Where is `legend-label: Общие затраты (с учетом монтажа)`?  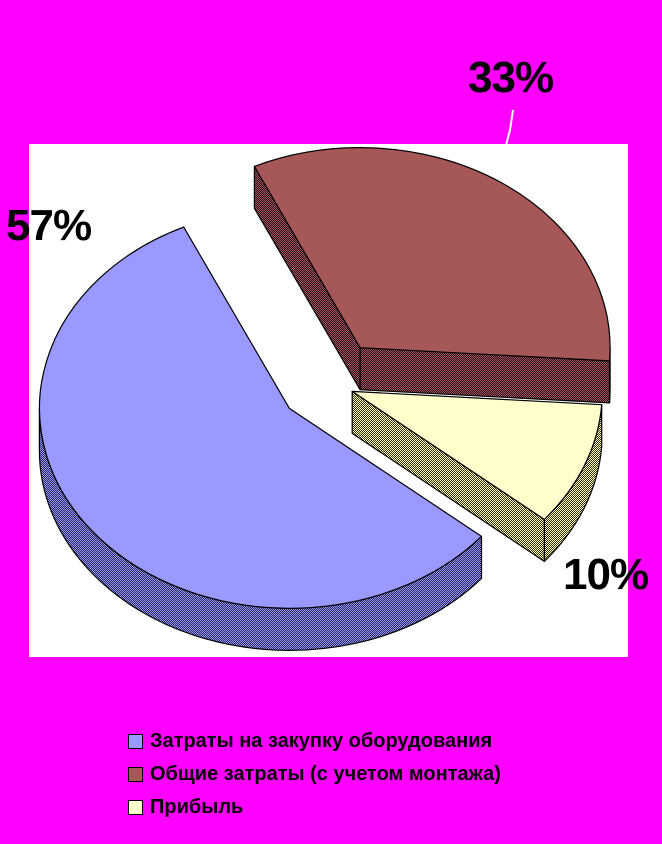 legend-label: Общие затраты (с учетом монтажа) is located at coordinates (325, 773).